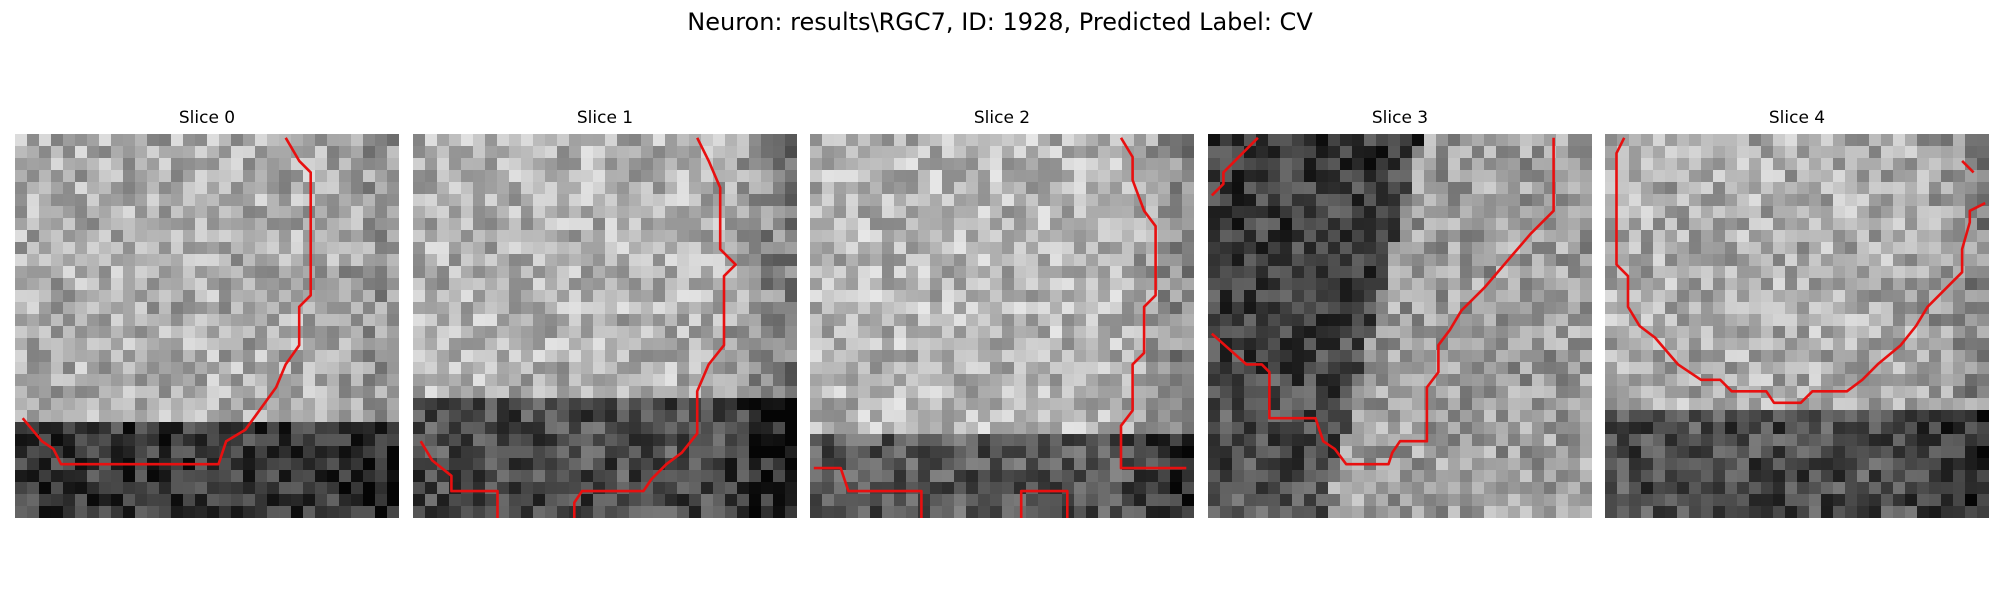 The width and height of the screenshot is (2000, 600). I want to click on slice-title: Slice 4, so click(1797, 118).